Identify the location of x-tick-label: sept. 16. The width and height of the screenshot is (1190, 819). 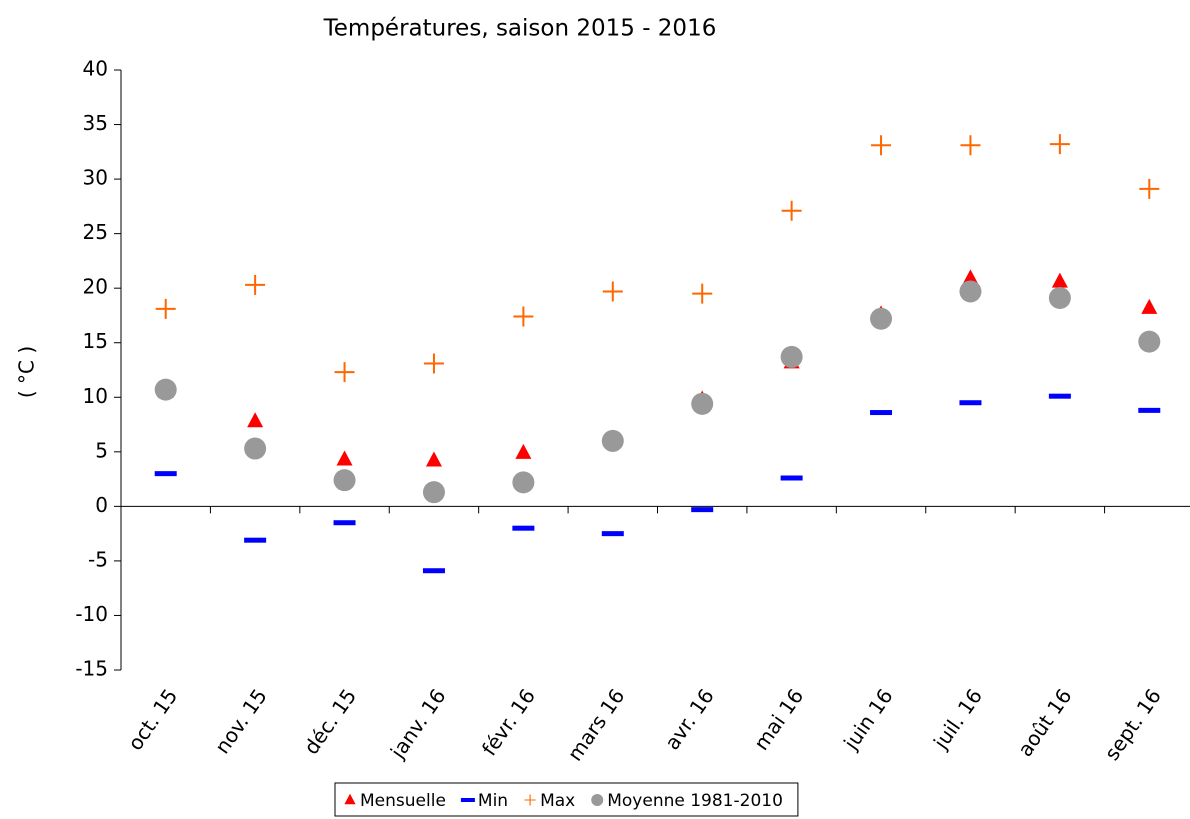
(1133, 724).